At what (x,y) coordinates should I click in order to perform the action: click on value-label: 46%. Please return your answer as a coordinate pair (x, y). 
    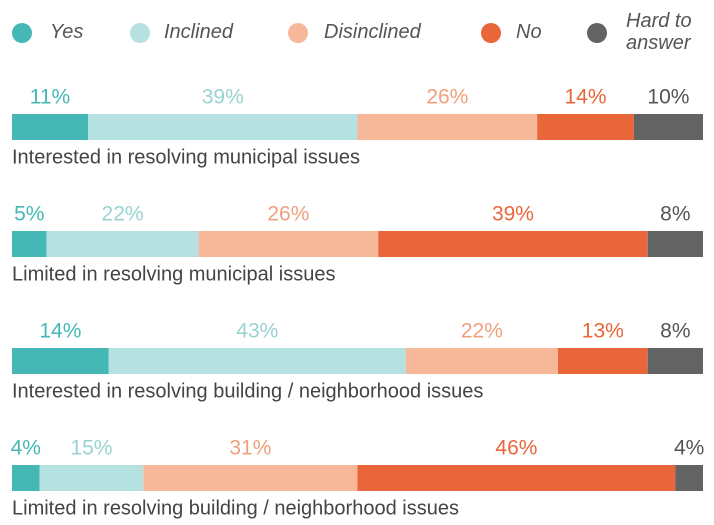
    Looking at the image, I should click on (516, 448).